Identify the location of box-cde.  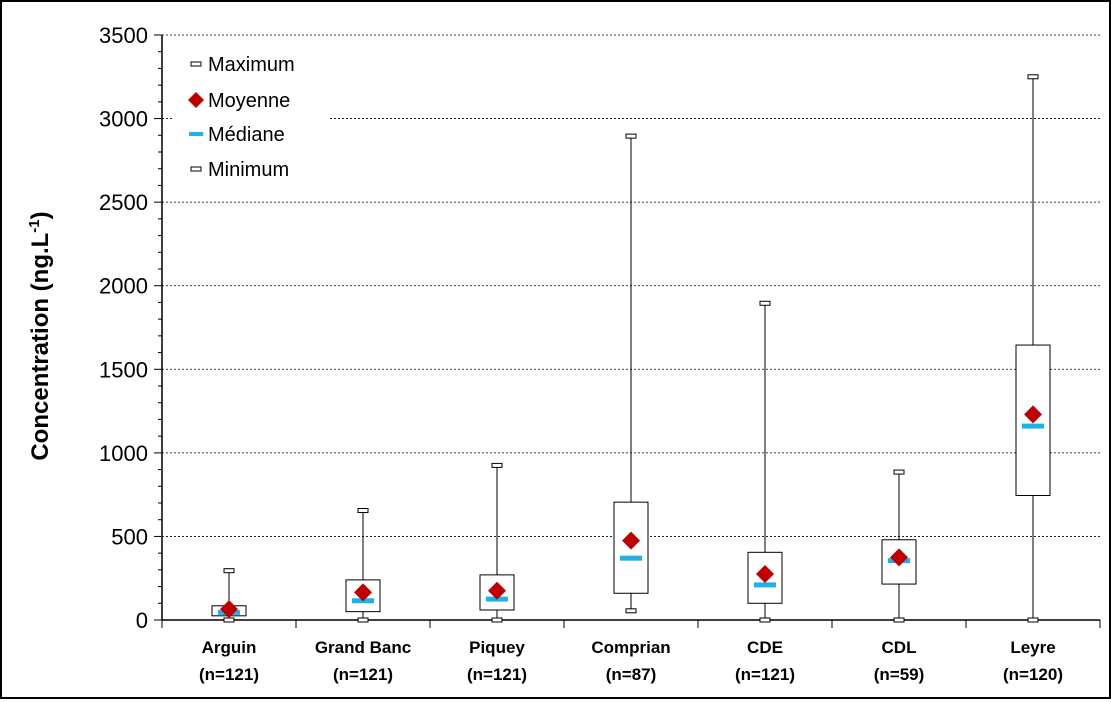
(765, 461).